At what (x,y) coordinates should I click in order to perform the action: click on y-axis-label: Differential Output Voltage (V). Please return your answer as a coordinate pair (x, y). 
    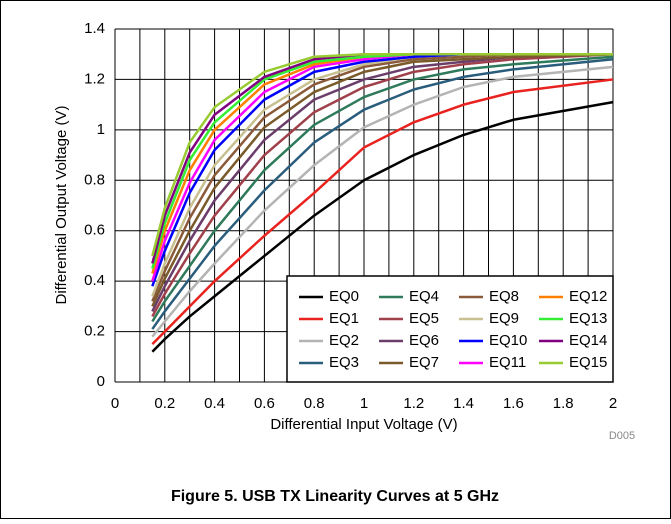
    Looking at the image, I should click on (61, 204).